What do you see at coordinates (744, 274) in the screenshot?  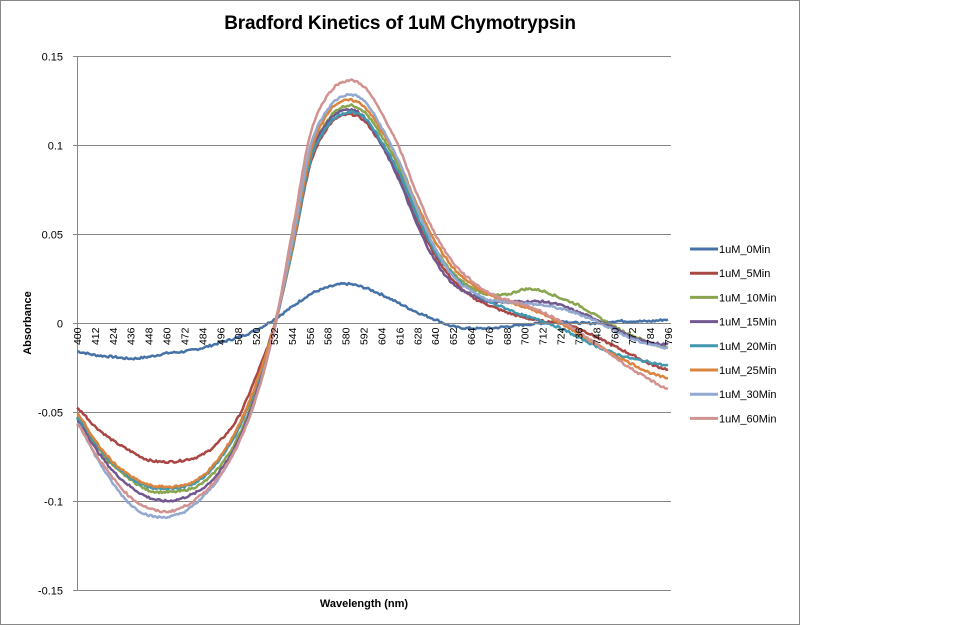 I see `legend-label: 1uM_5Min` at bounding box center [744, 274].